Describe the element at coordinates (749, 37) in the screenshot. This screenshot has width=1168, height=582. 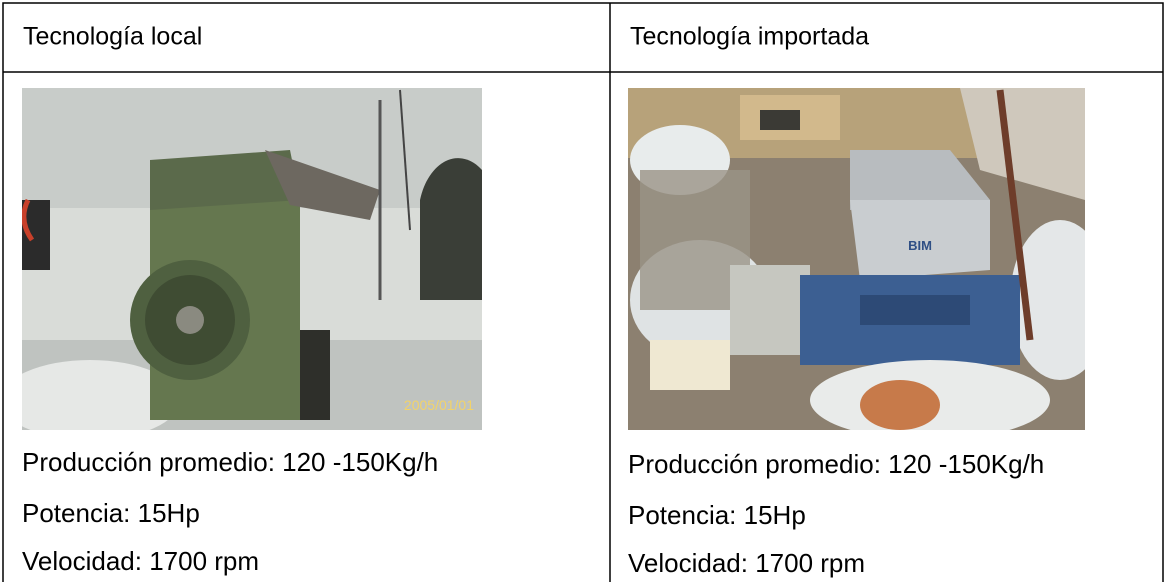
I see `column-header: Tecnología importada` at that location.